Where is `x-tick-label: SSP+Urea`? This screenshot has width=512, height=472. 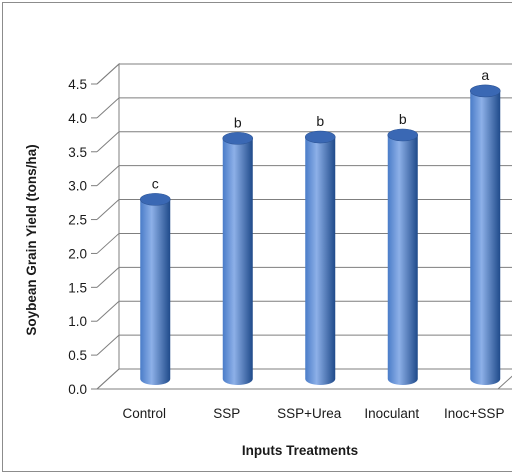
x-tick-label: SSP+Urea is located at coordinates (309, 413).